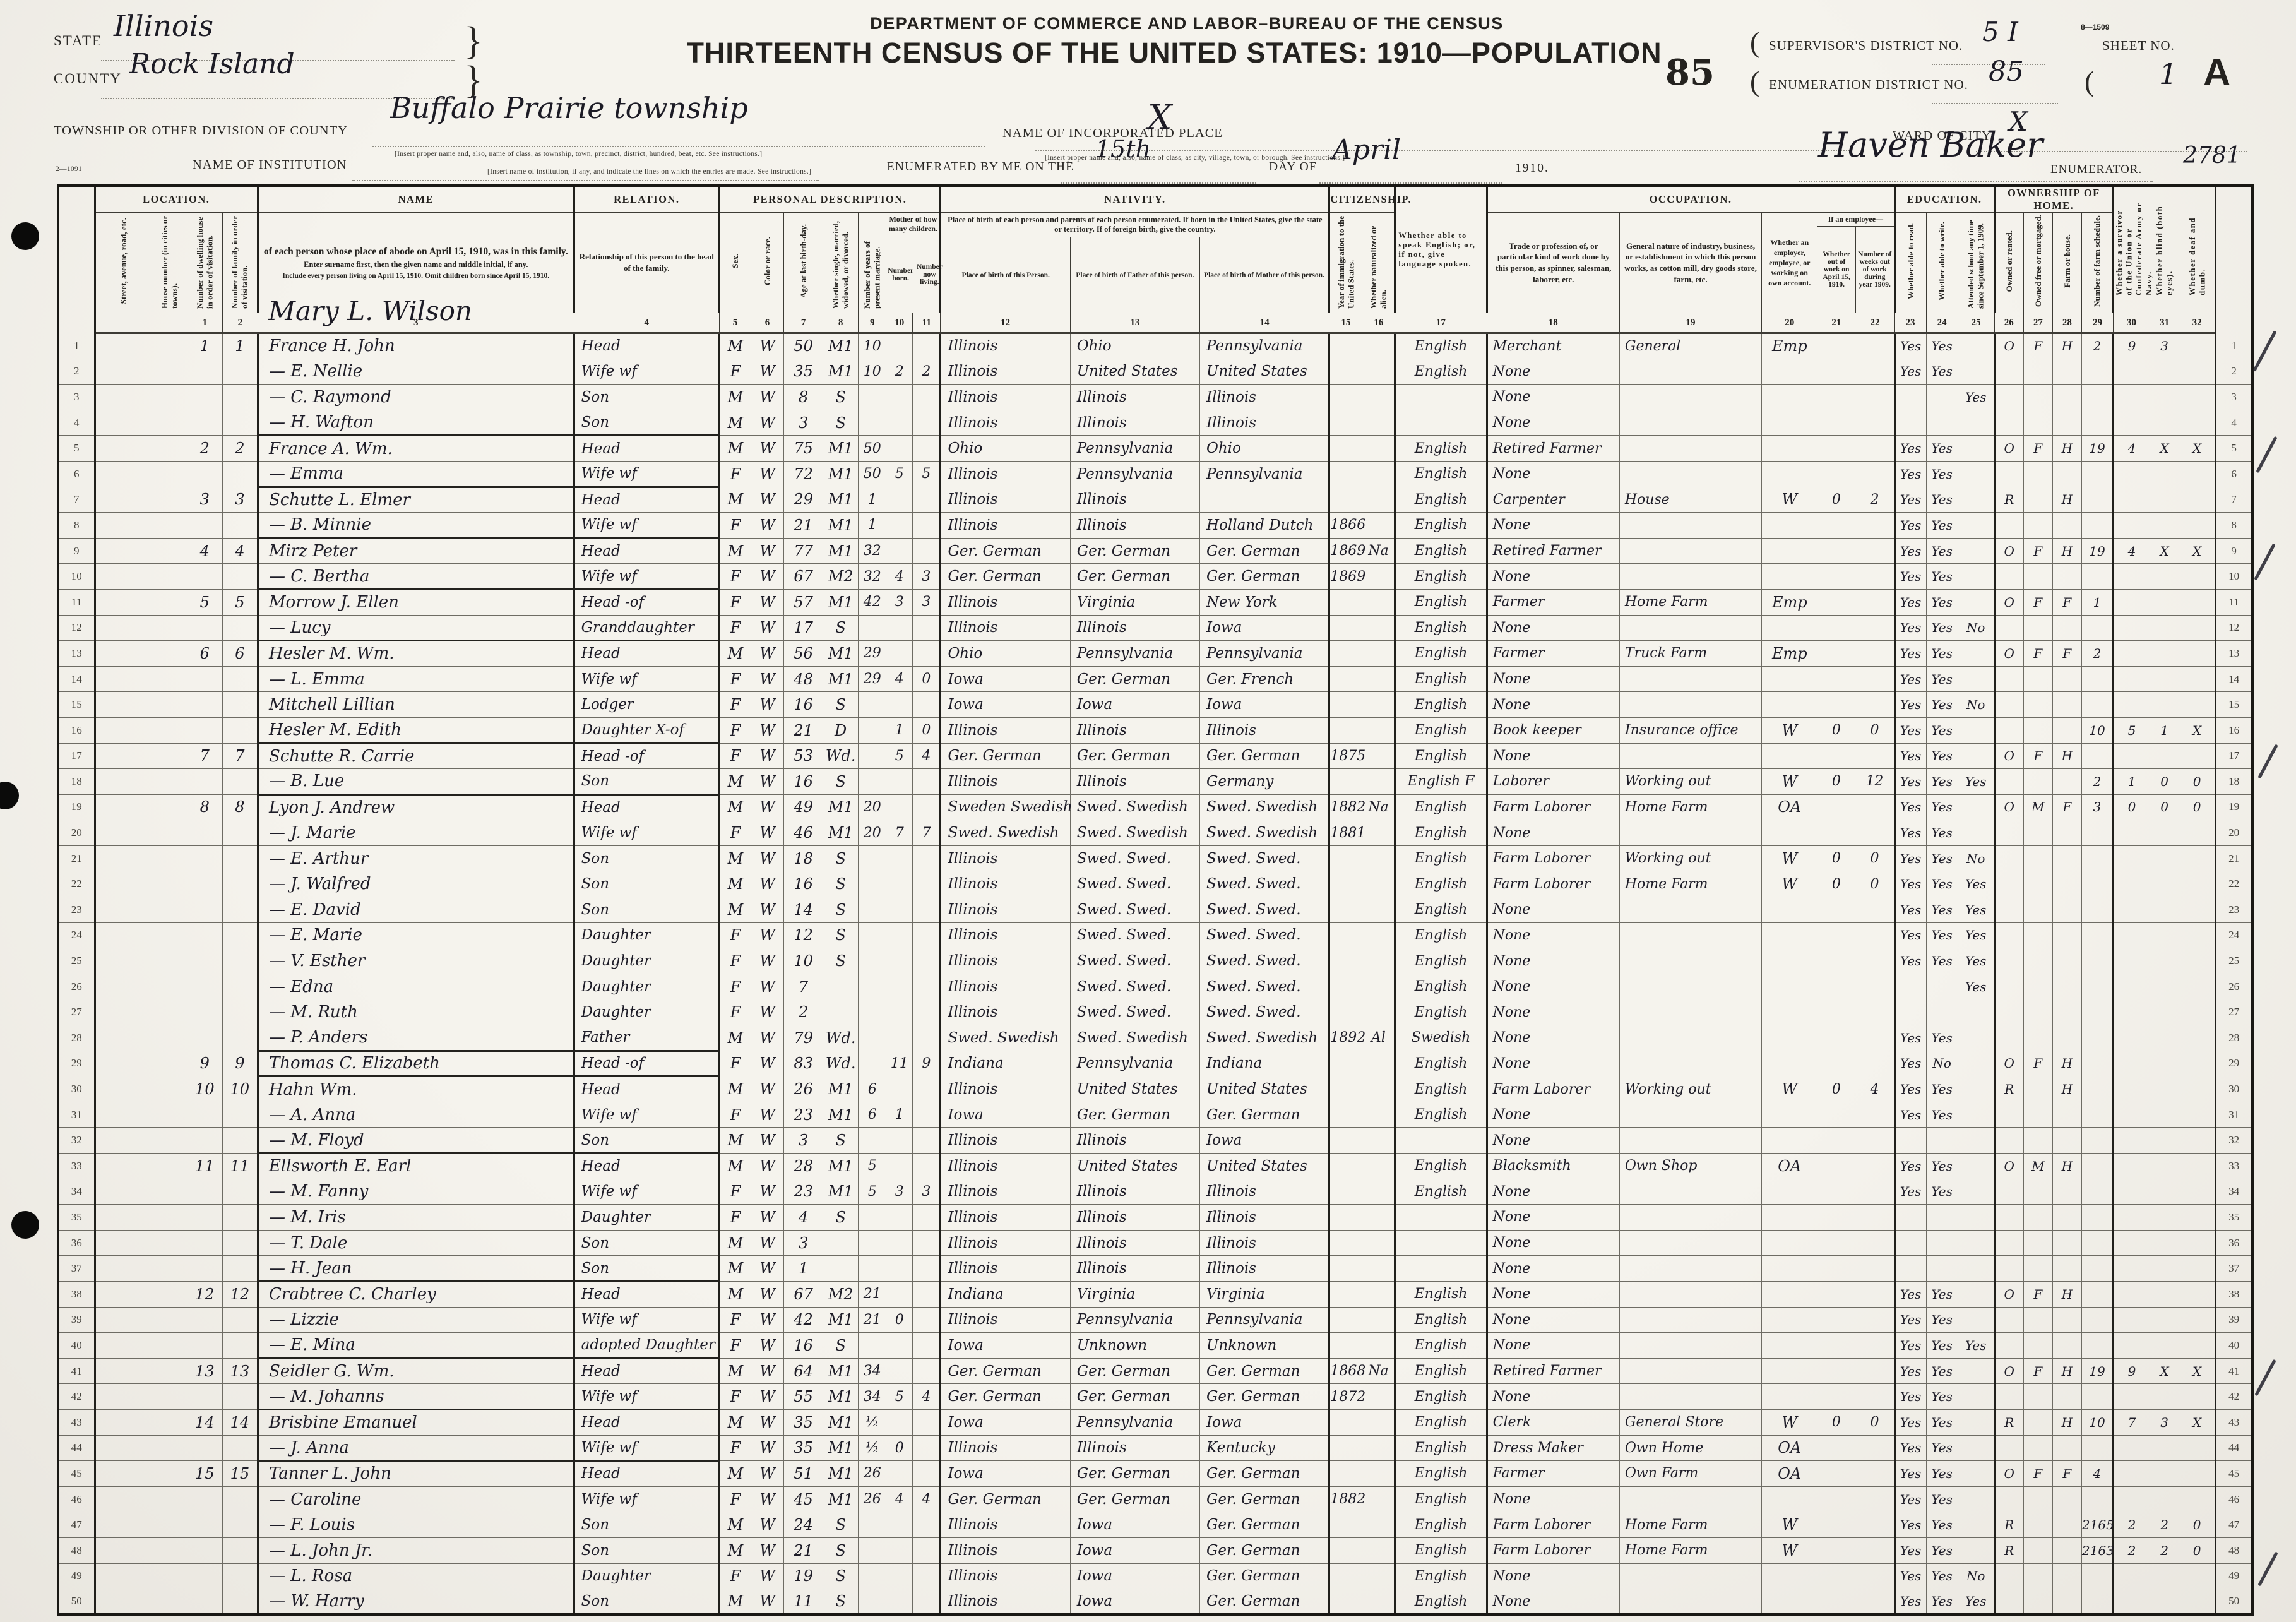 This screenshot has width=2296, height=1622. I want to click on cell: 7, so click(899, 833).